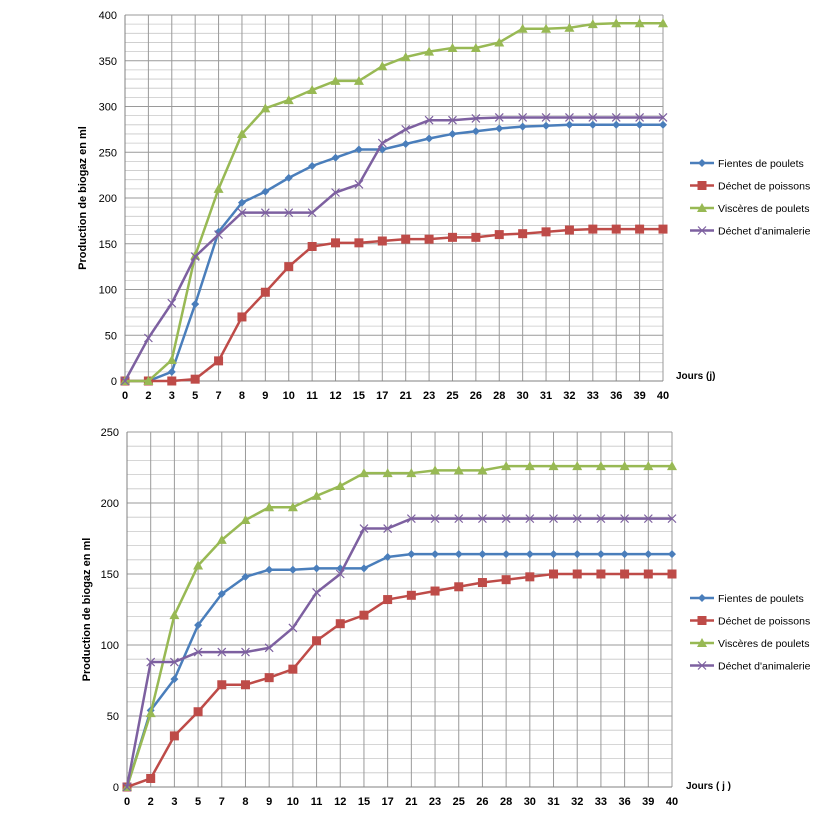  Describe the element at coordinates (174, 802) in the screenshot. I see `x-tick-label: 3` at that location.